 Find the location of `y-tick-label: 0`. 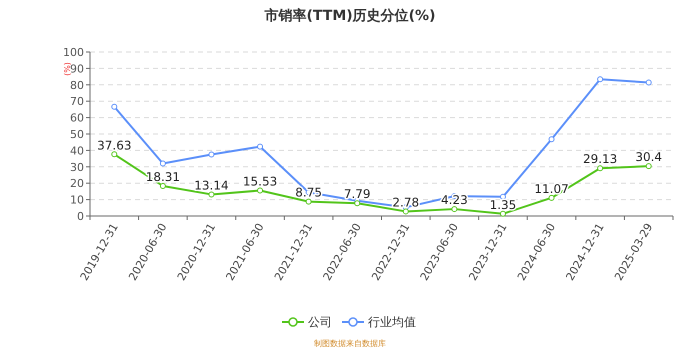

y-tick-label: 0 is located at coordinates (80, 216).